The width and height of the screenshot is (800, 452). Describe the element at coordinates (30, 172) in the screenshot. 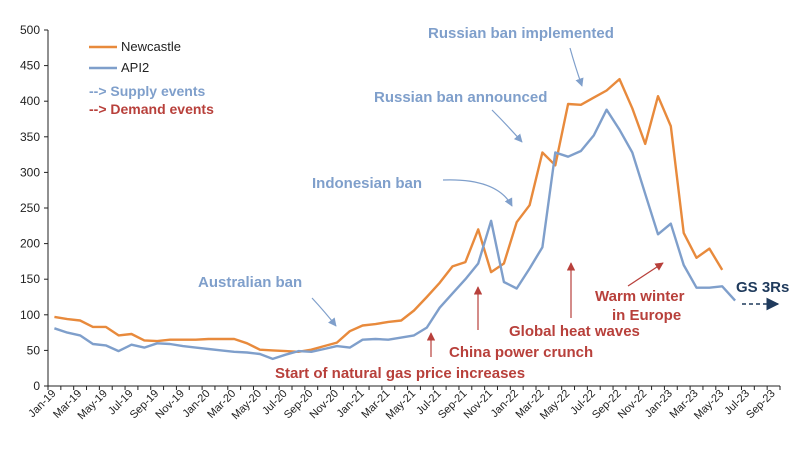

I see `y-tick-label: 300` at that location.